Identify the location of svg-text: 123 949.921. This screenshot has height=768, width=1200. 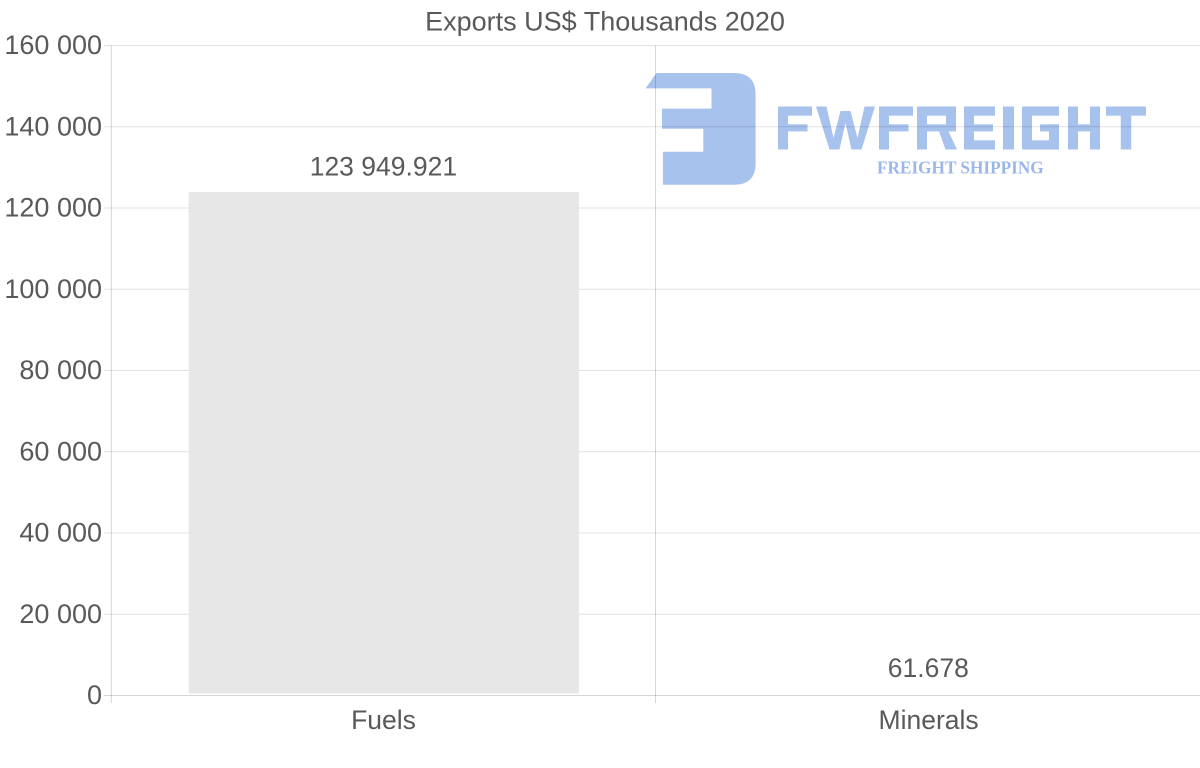
(383, 166).